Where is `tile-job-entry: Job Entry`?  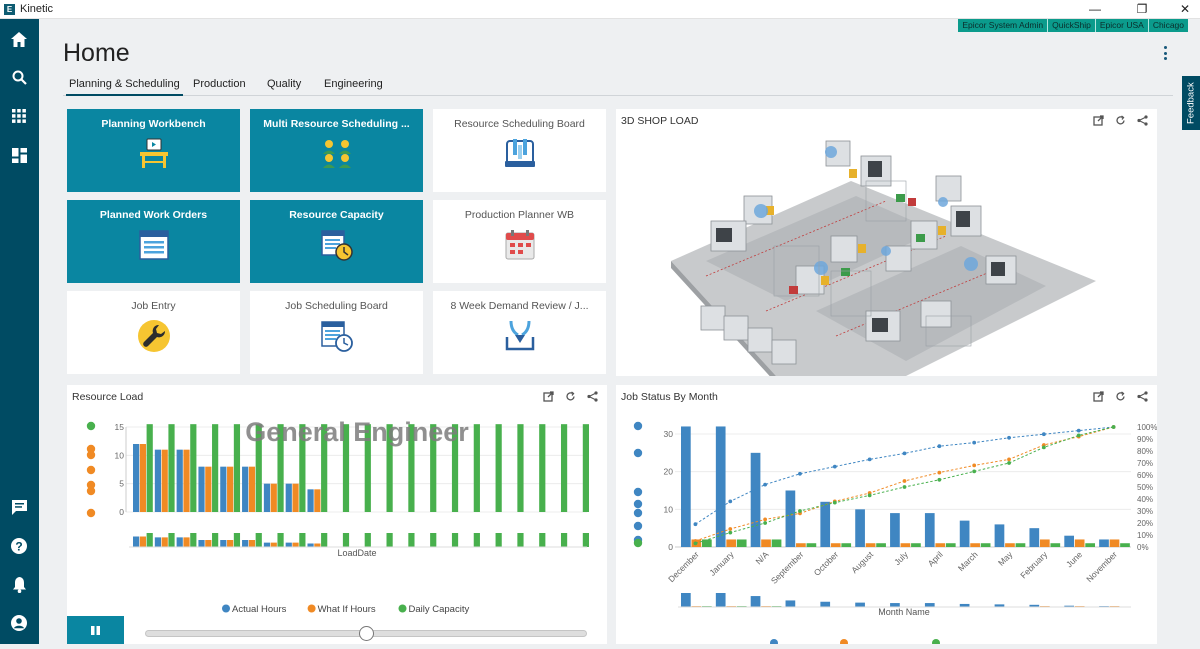 tile-job-entry: Job Entry is located at coordinates (153, 332).